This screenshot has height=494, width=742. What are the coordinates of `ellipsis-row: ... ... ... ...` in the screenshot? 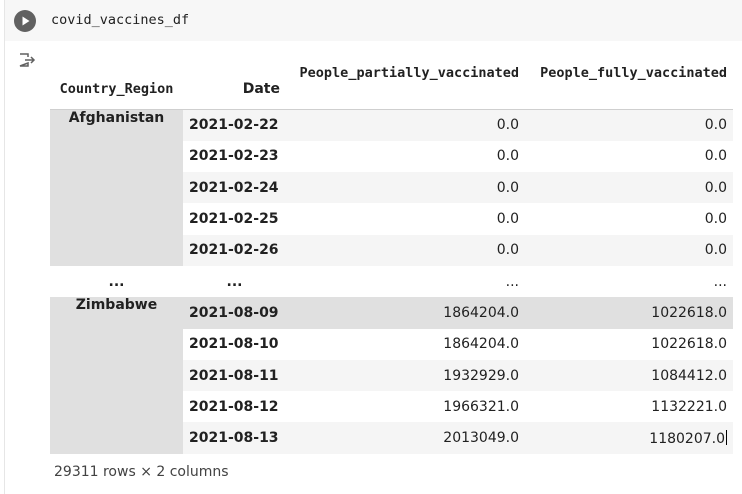 It's located at (391, 281).